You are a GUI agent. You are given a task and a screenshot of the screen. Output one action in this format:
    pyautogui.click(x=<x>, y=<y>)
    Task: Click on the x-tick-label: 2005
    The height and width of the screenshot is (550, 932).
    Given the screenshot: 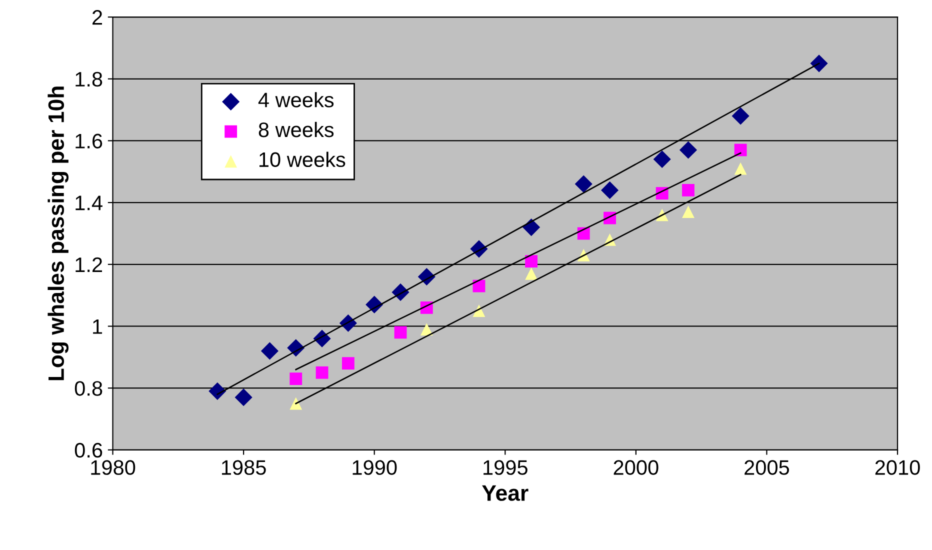 What is the action you would take?
    pyautogui.click(x=767, y=467)
    